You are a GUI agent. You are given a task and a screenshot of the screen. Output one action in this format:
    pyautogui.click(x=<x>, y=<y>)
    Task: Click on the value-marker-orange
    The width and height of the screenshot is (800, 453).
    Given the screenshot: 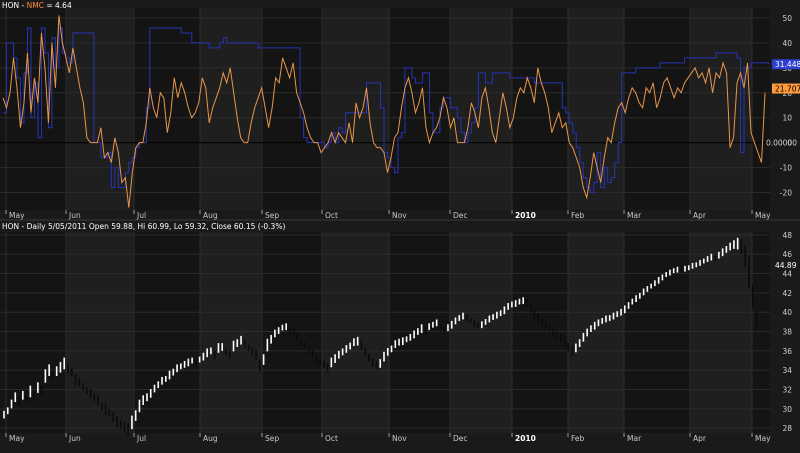 What is the action you would take?
    pyautogui.click(x=786, y=88)
    